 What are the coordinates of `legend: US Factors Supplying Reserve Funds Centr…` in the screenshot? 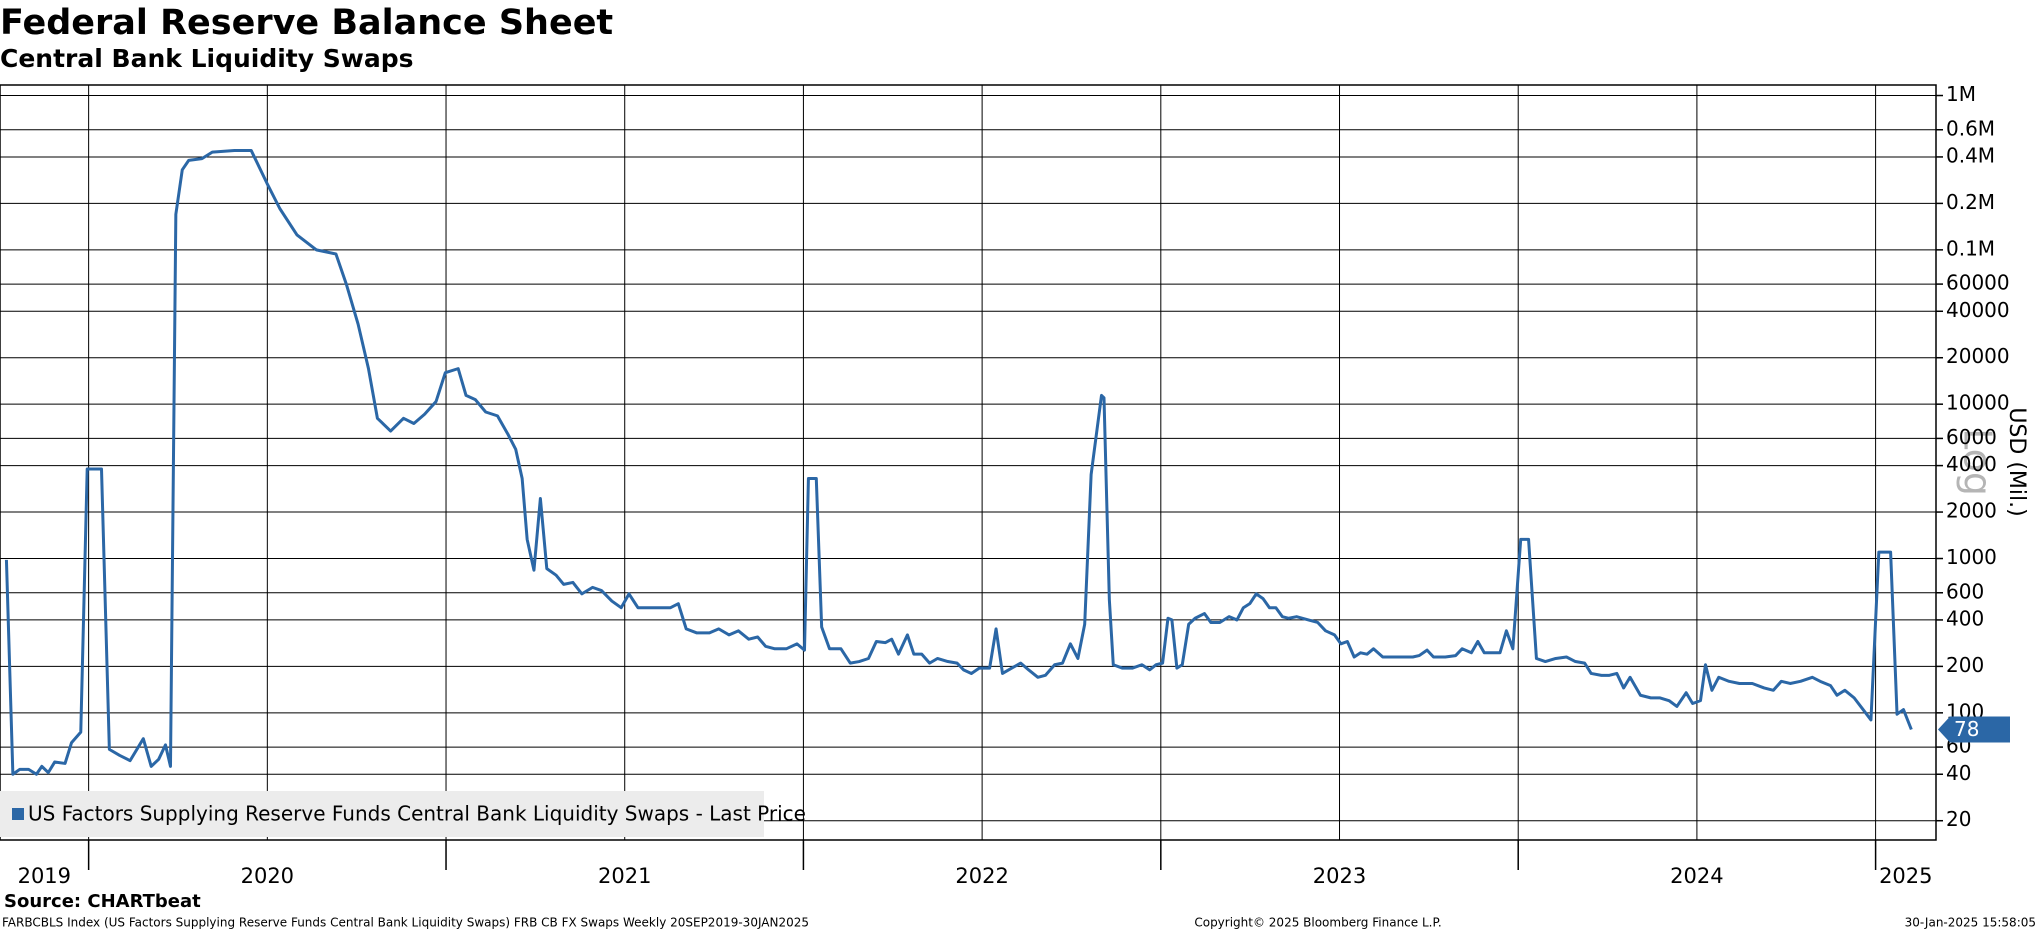 It's located at (403, 814).